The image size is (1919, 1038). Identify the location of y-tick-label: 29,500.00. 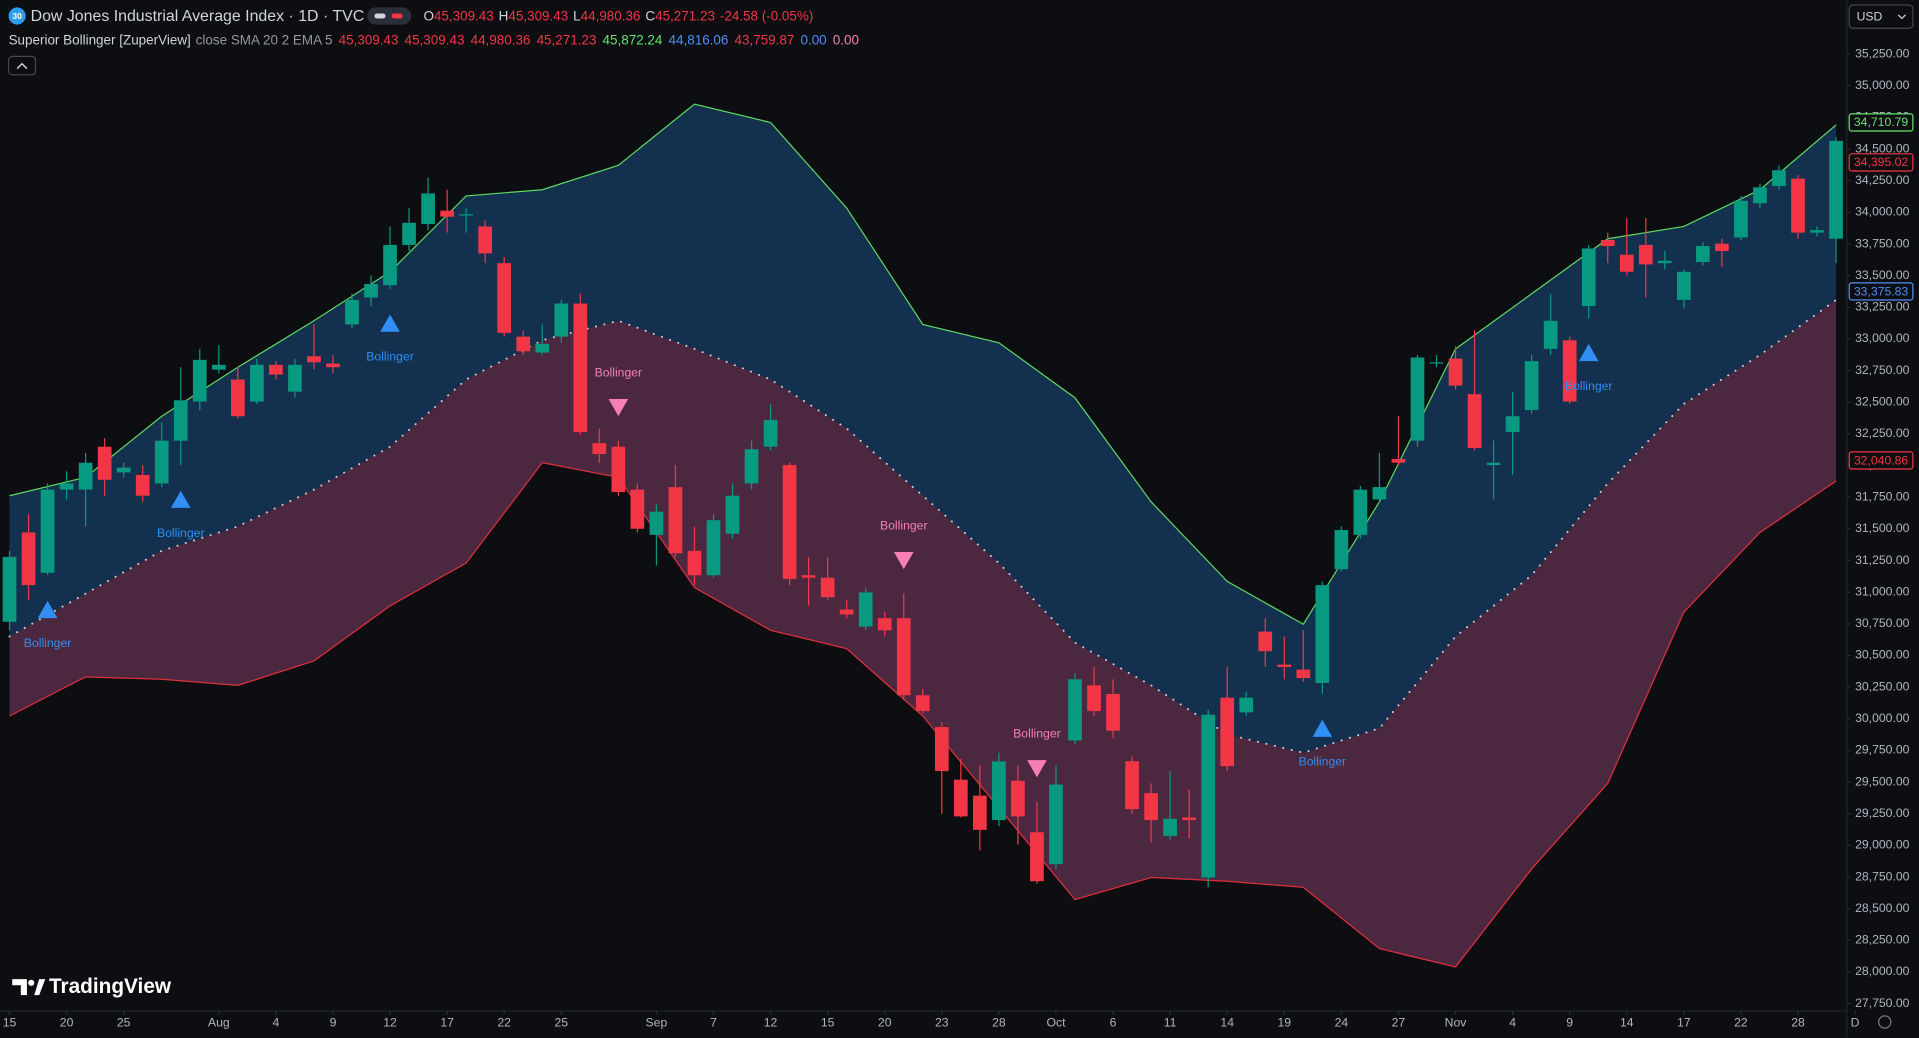
(1882, 781).